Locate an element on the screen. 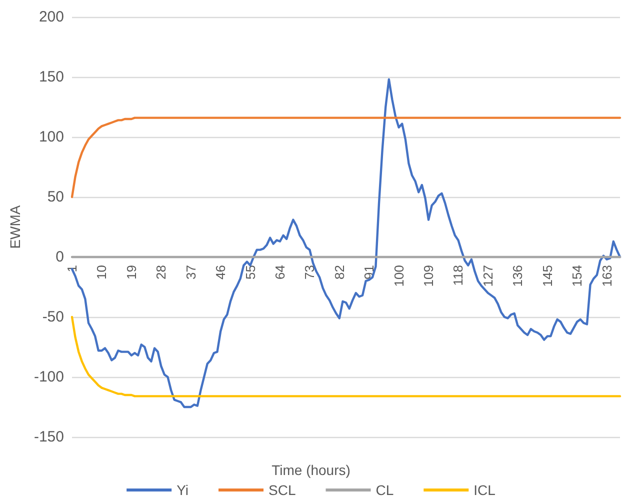  y-axis-title: EWMA is located at coordinates (15, 226).